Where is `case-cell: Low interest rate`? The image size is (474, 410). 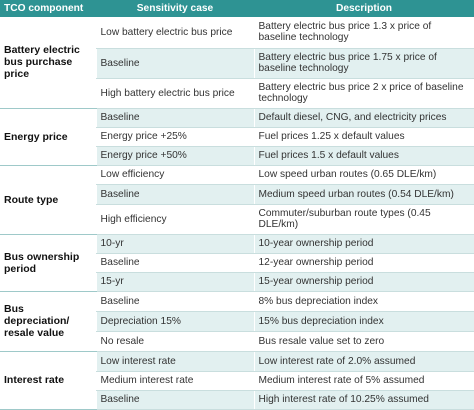
case-cell: Low interest rate is located at coordinates (174, 361).